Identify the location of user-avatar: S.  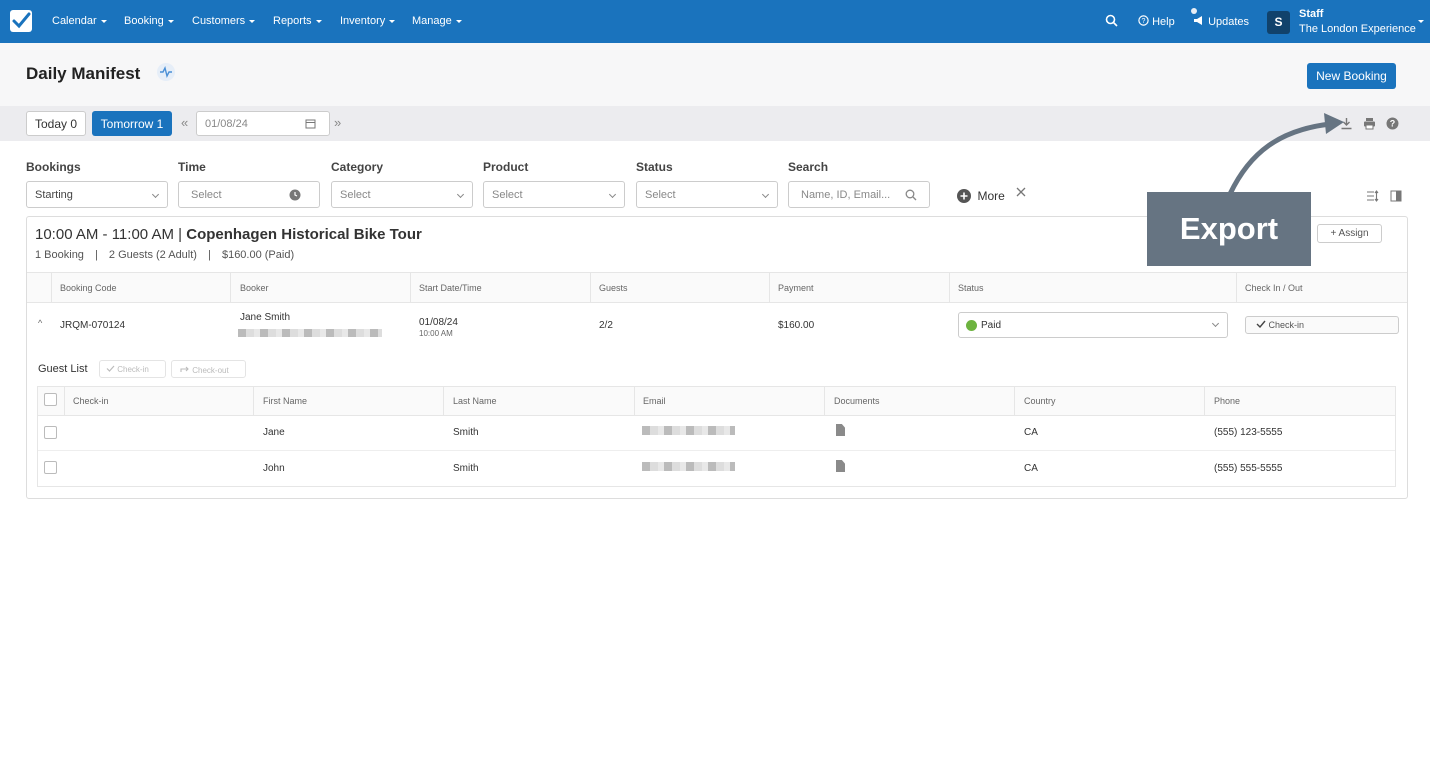
(1278, 22).